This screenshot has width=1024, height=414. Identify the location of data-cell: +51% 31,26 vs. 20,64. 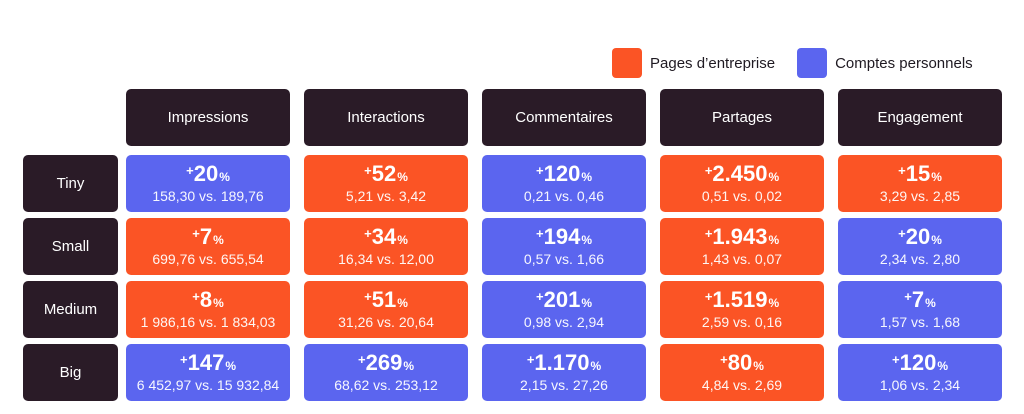
(386, 309).